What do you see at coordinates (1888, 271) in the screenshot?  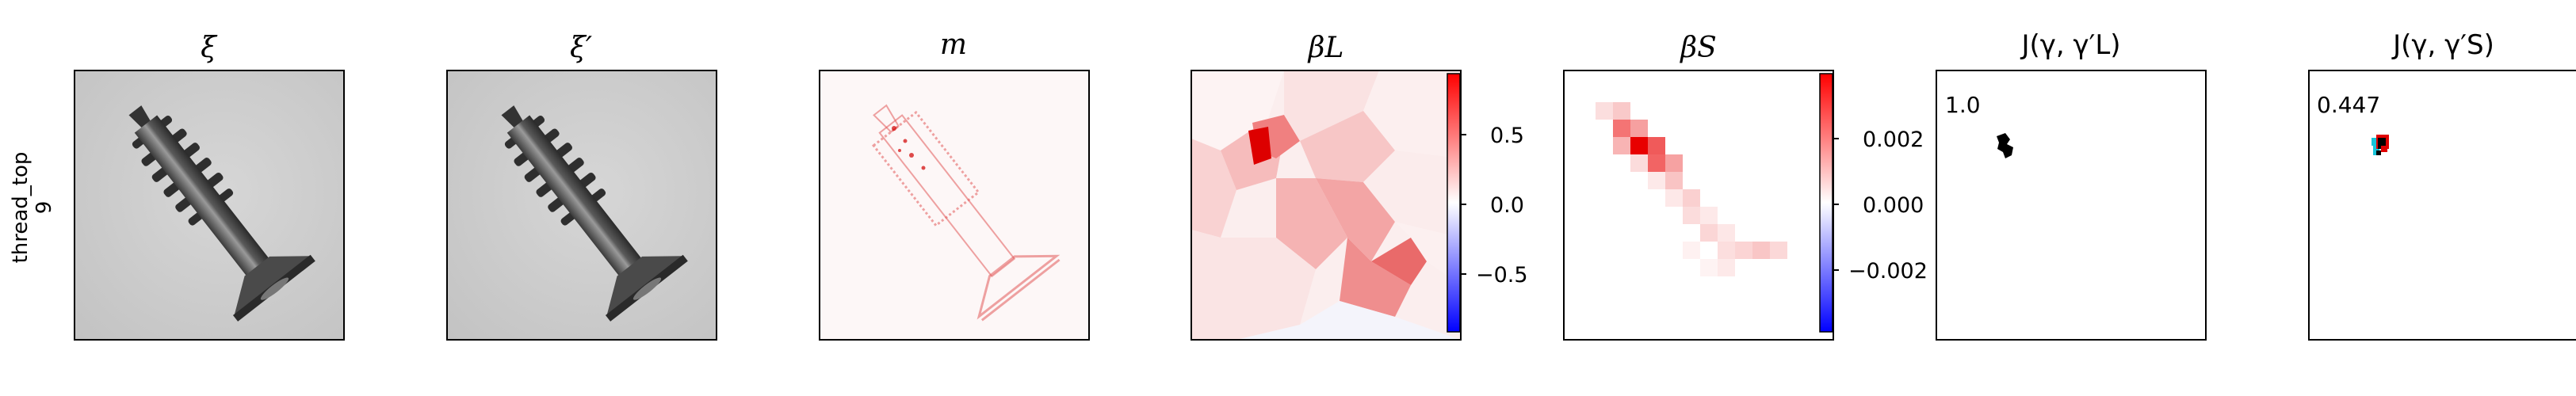 I see `colorbar-beta-s-tick-label: −0.002` at bounding box center [1888, 271].